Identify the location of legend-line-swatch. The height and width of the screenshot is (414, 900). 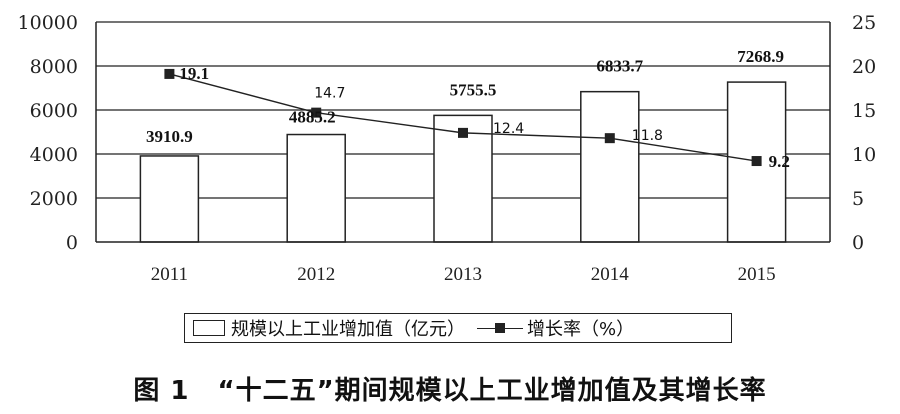
(500, 328).